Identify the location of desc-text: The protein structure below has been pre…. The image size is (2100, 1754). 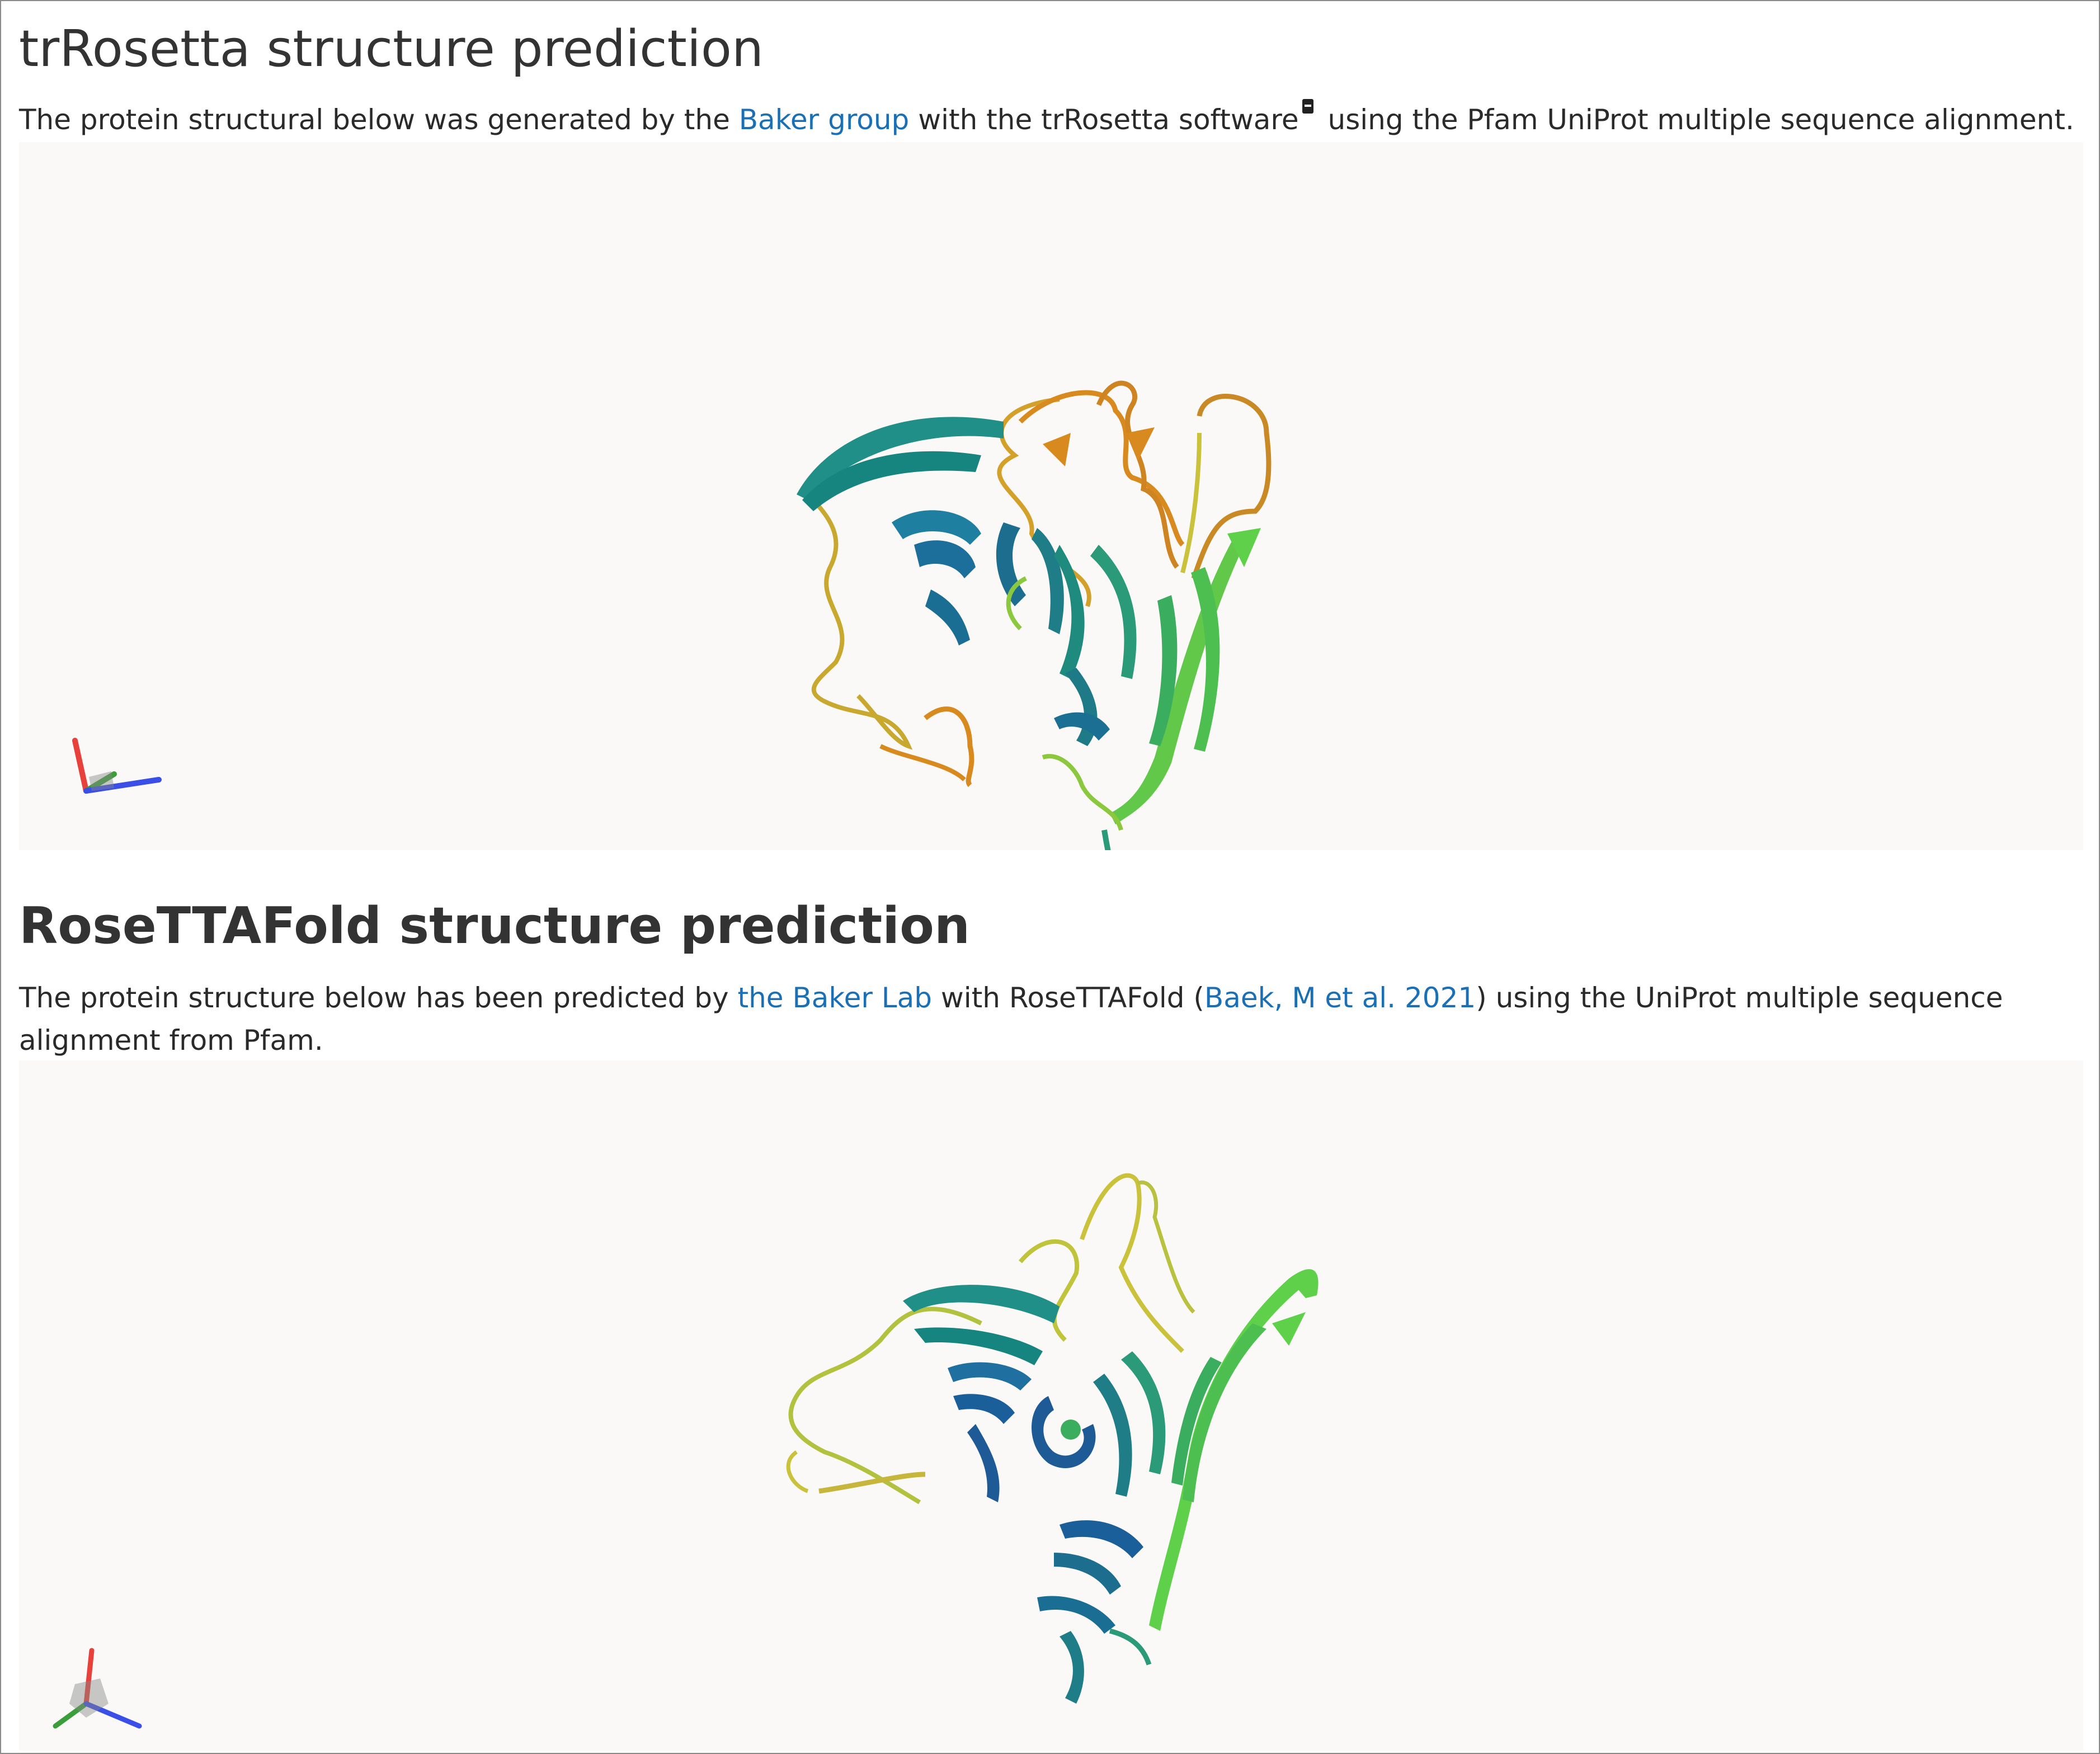
(378, 998).